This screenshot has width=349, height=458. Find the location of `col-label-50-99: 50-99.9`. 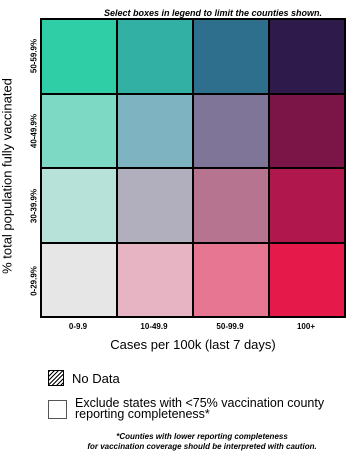

col-label-50-99: 50-99.9 is located at coordinates (230, 326).